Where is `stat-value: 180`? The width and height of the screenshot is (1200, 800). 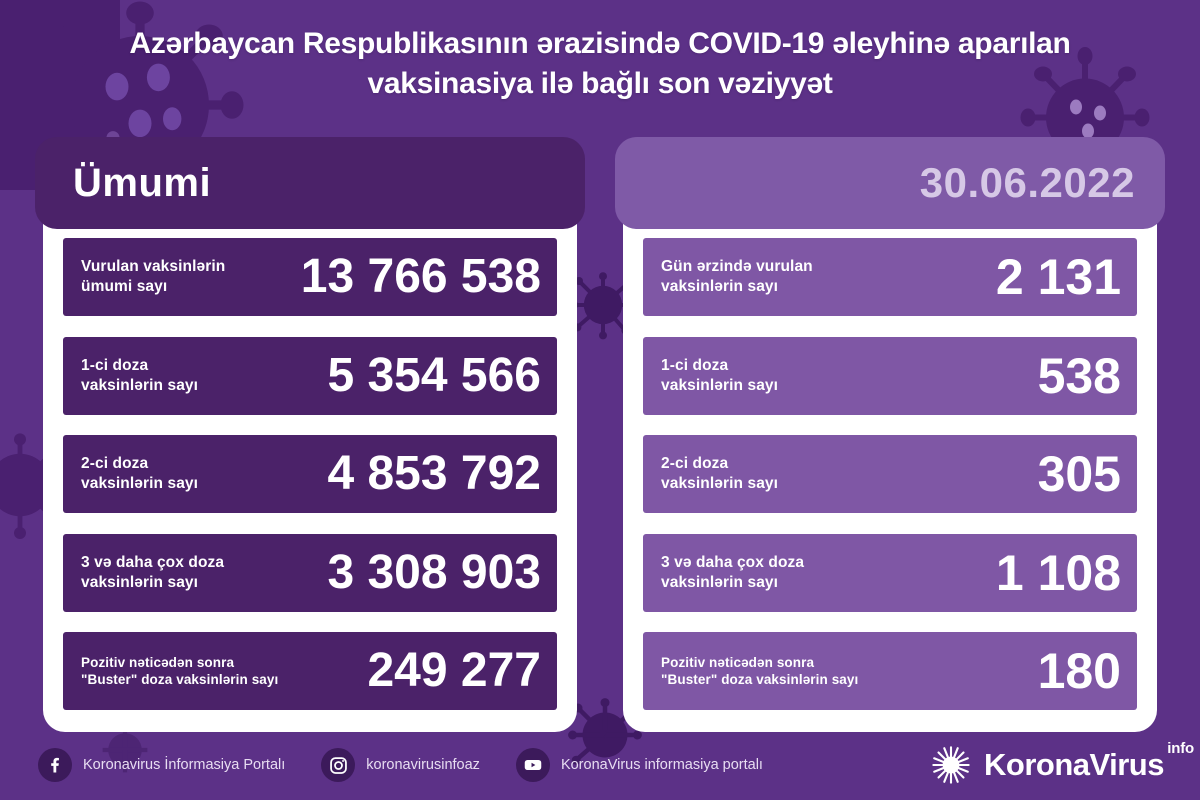
stat-value: 180 is located at coordinates (1079, 671).